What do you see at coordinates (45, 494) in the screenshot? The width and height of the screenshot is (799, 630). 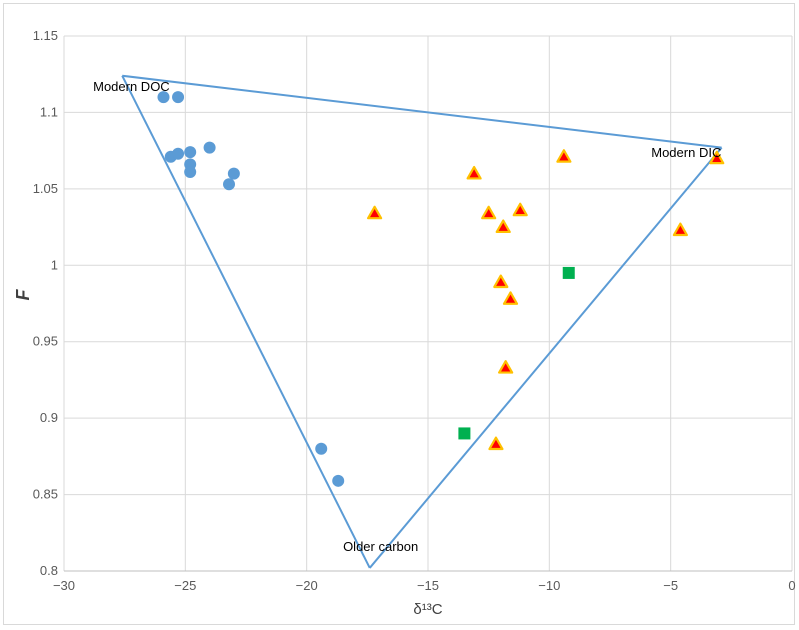 I see `y-tick-label: 0.85` at bounding box center [45, 494].